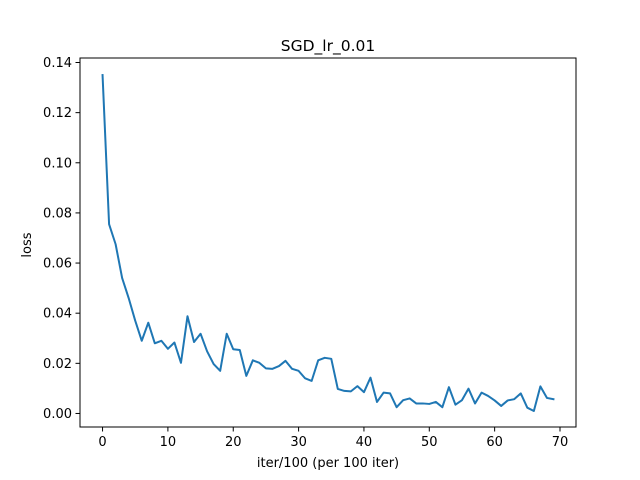 This screenshot has height=480, width=640. What do you see at coordinates (57, 63) in the screenshot?
I see `y-tick-label: 0.14` at bounding box center [57, 63].